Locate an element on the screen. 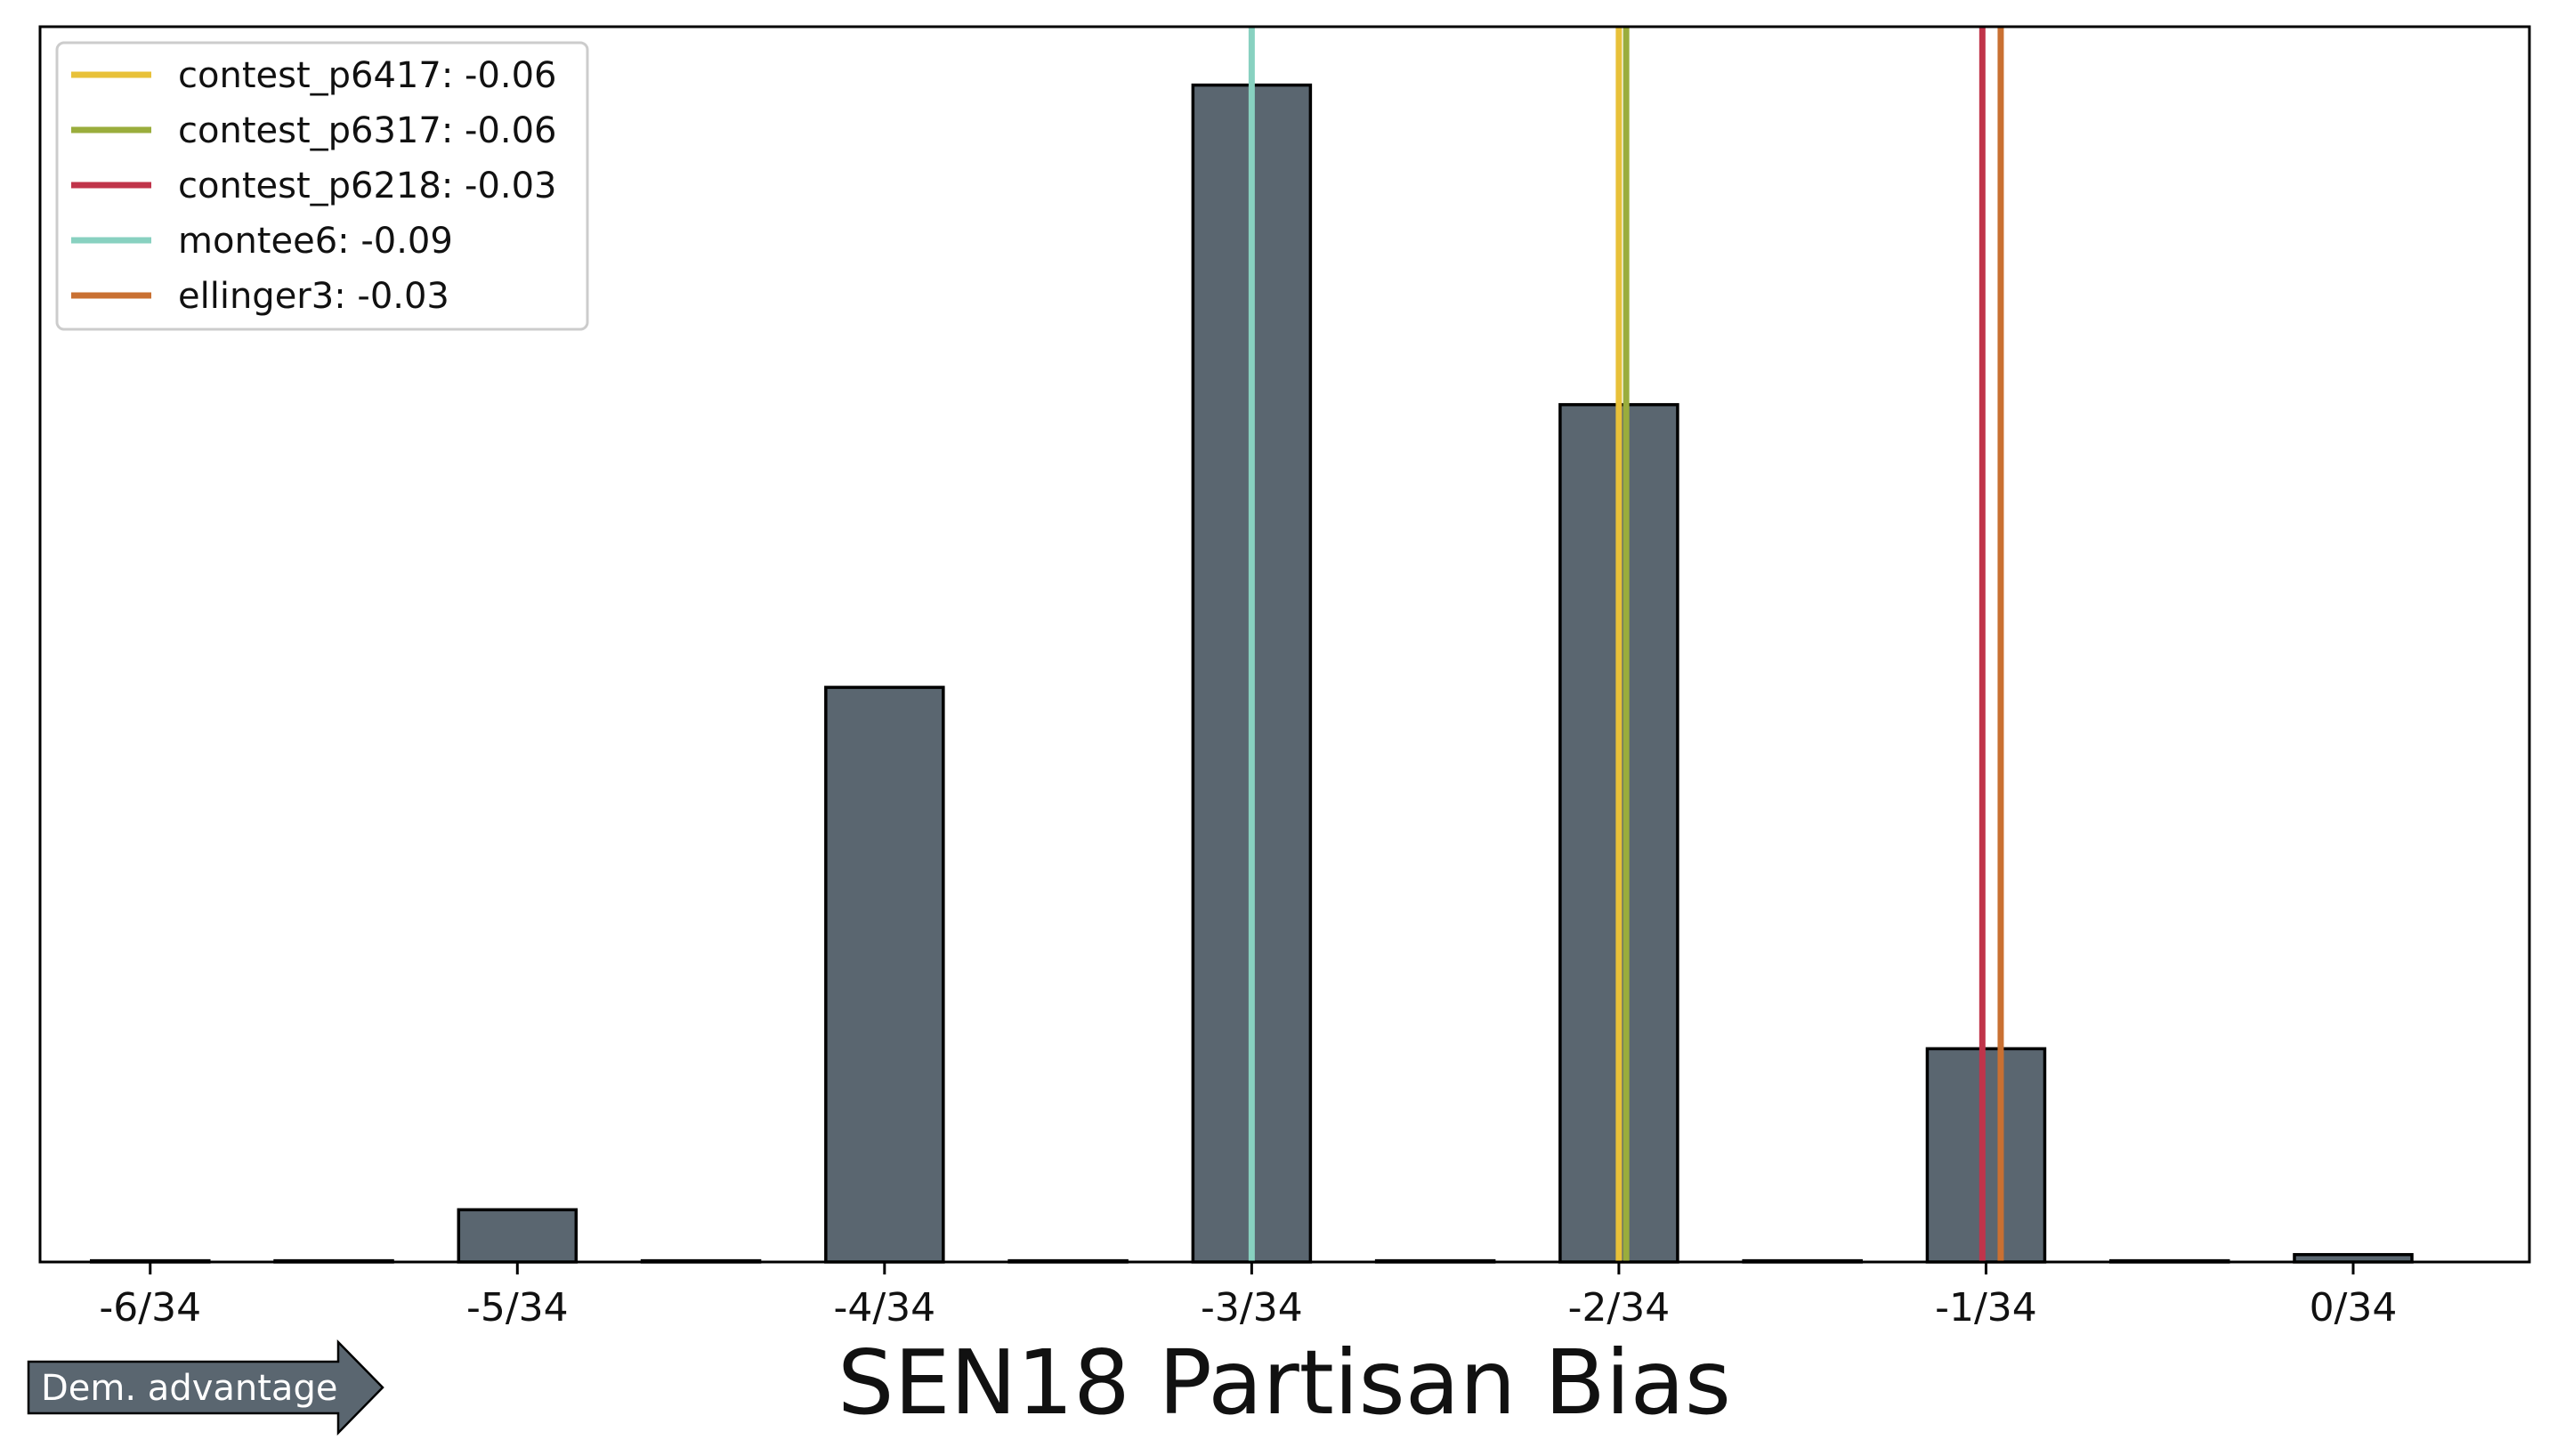  x-axis-ticks: -6/34 -5/34 -4/34 -3/34 -2/34 -1/34 0/34 is located at coordinates (1248, 1296).